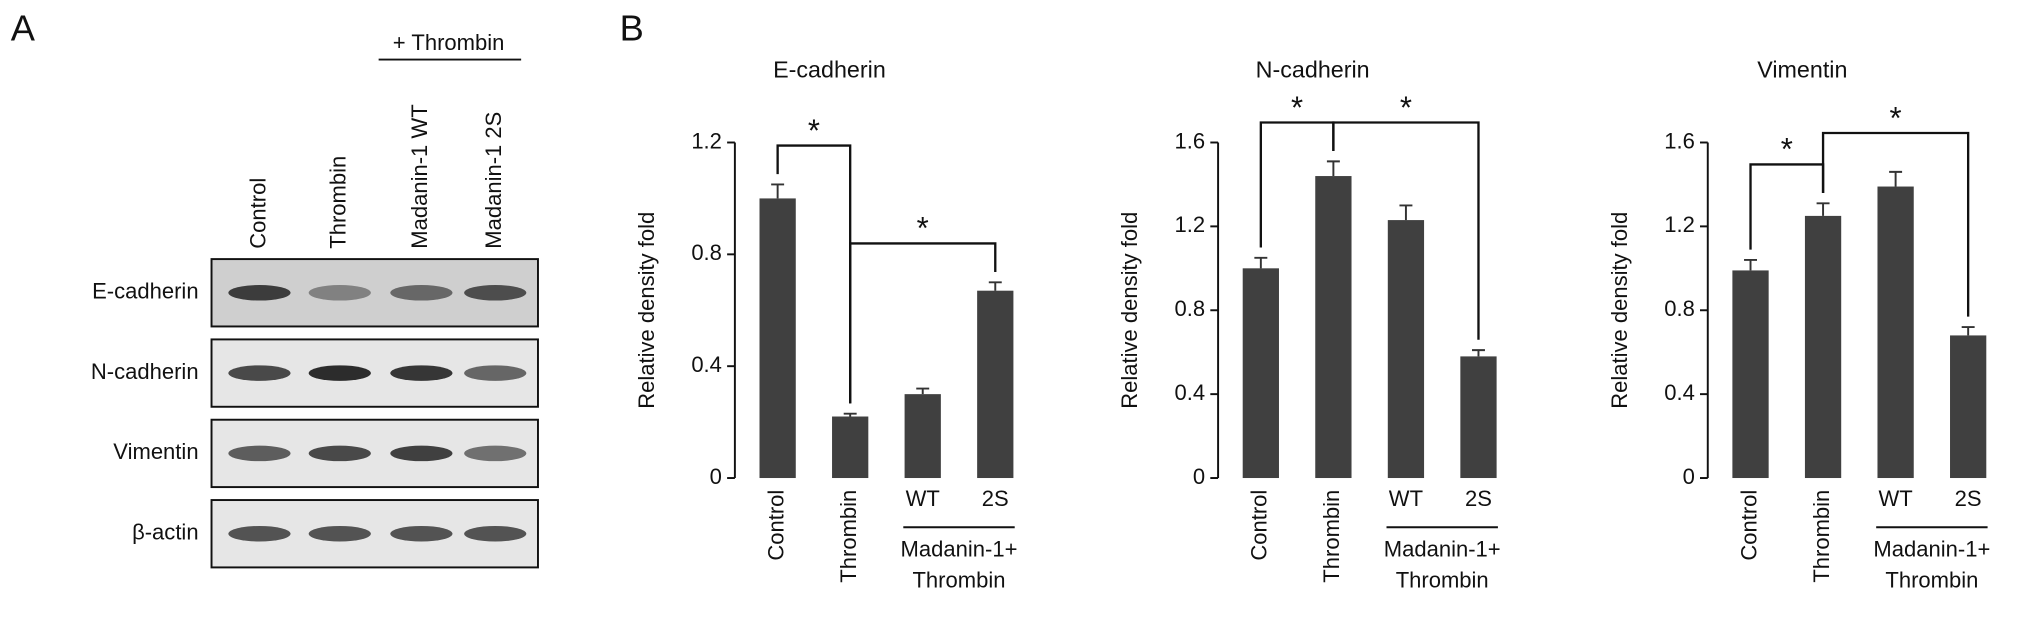  I want to click on row-label: N-cadherin, so click(145, 371).